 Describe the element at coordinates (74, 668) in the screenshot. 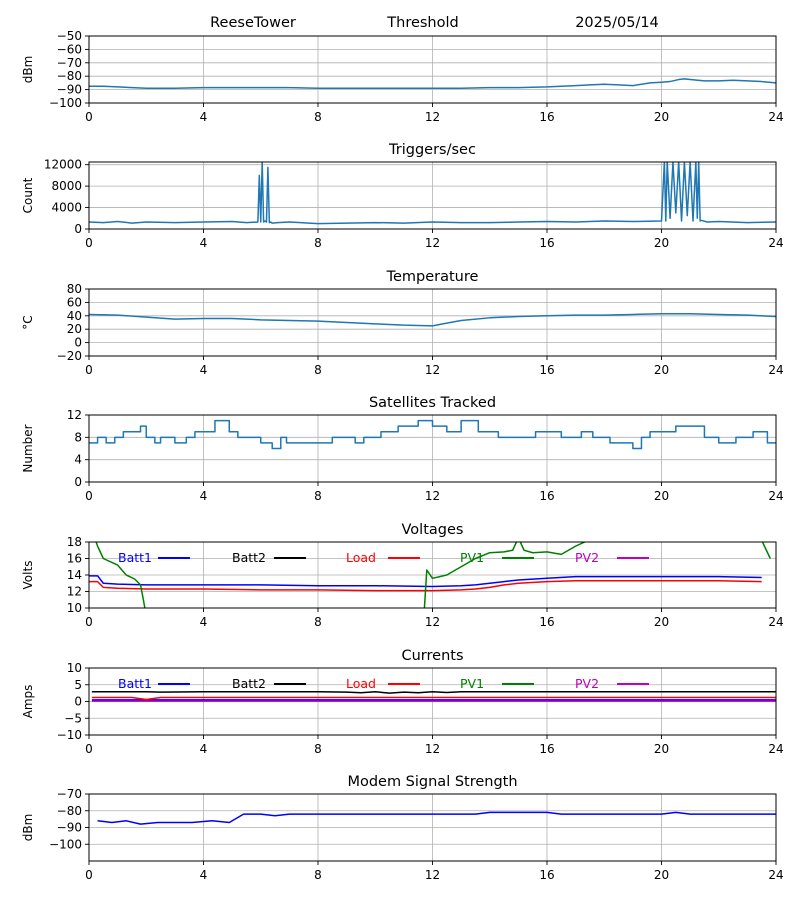

I see `currents-ytick-label-4: 10` at that location.